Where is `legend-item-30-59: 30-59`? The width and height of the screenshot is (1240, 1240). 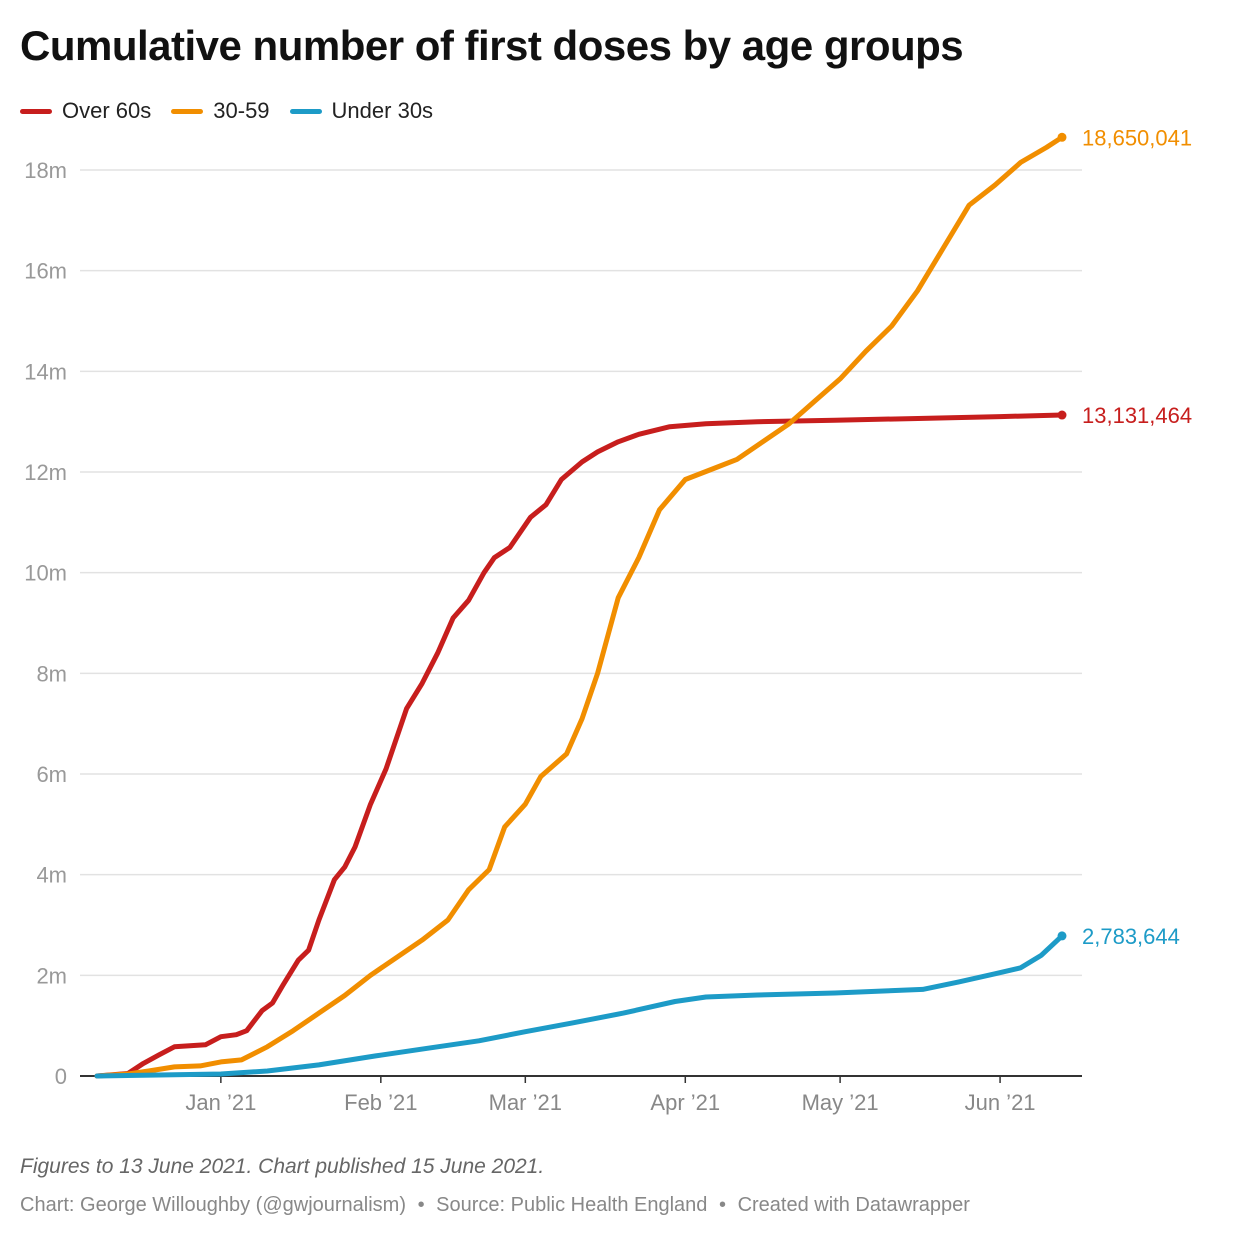 legend-item-30-59: 30-59 is located at coordinates (220, 111).